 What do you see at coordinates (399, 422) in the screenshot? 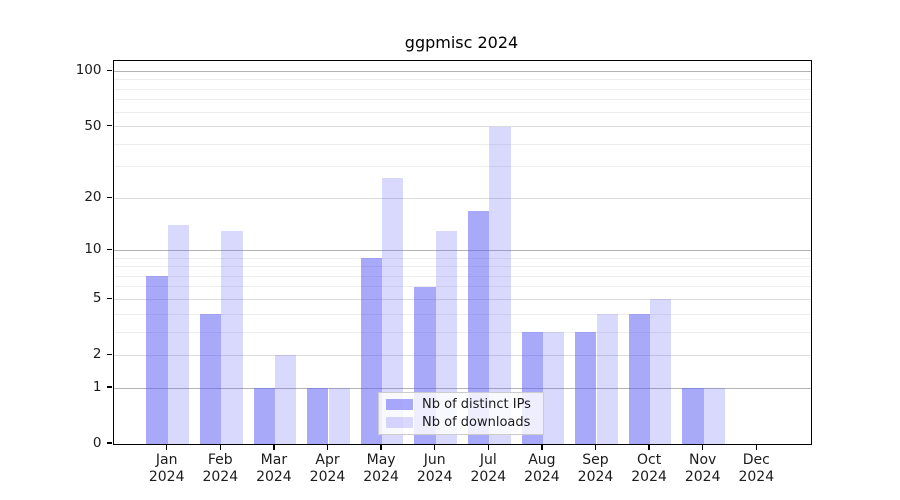
I see `legend-swatch-downloads` at bounding box center [399, 422].